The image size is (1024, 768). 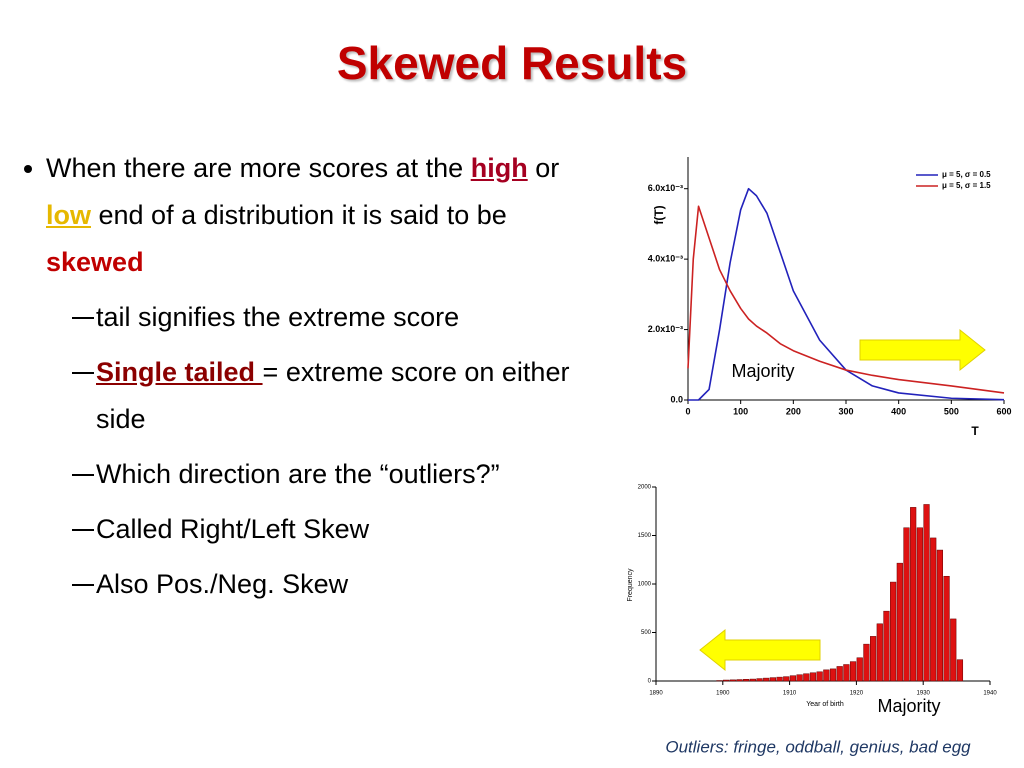 I want to click on text-run: low, so click(x=68, y=215).